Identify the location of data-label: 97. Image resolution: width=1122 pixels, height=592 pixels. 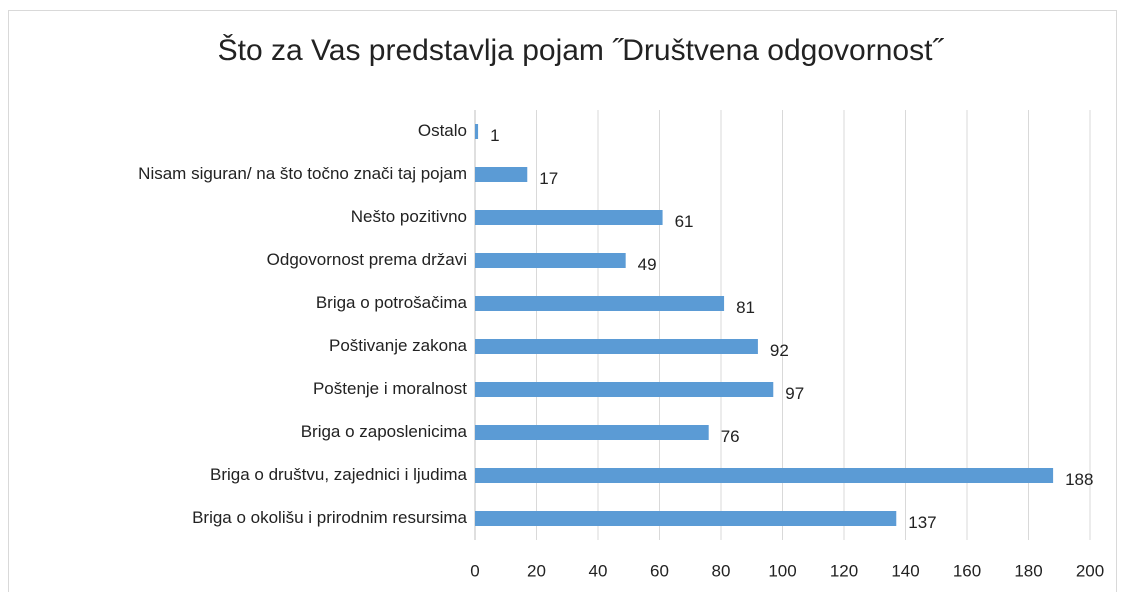
(794, 393).